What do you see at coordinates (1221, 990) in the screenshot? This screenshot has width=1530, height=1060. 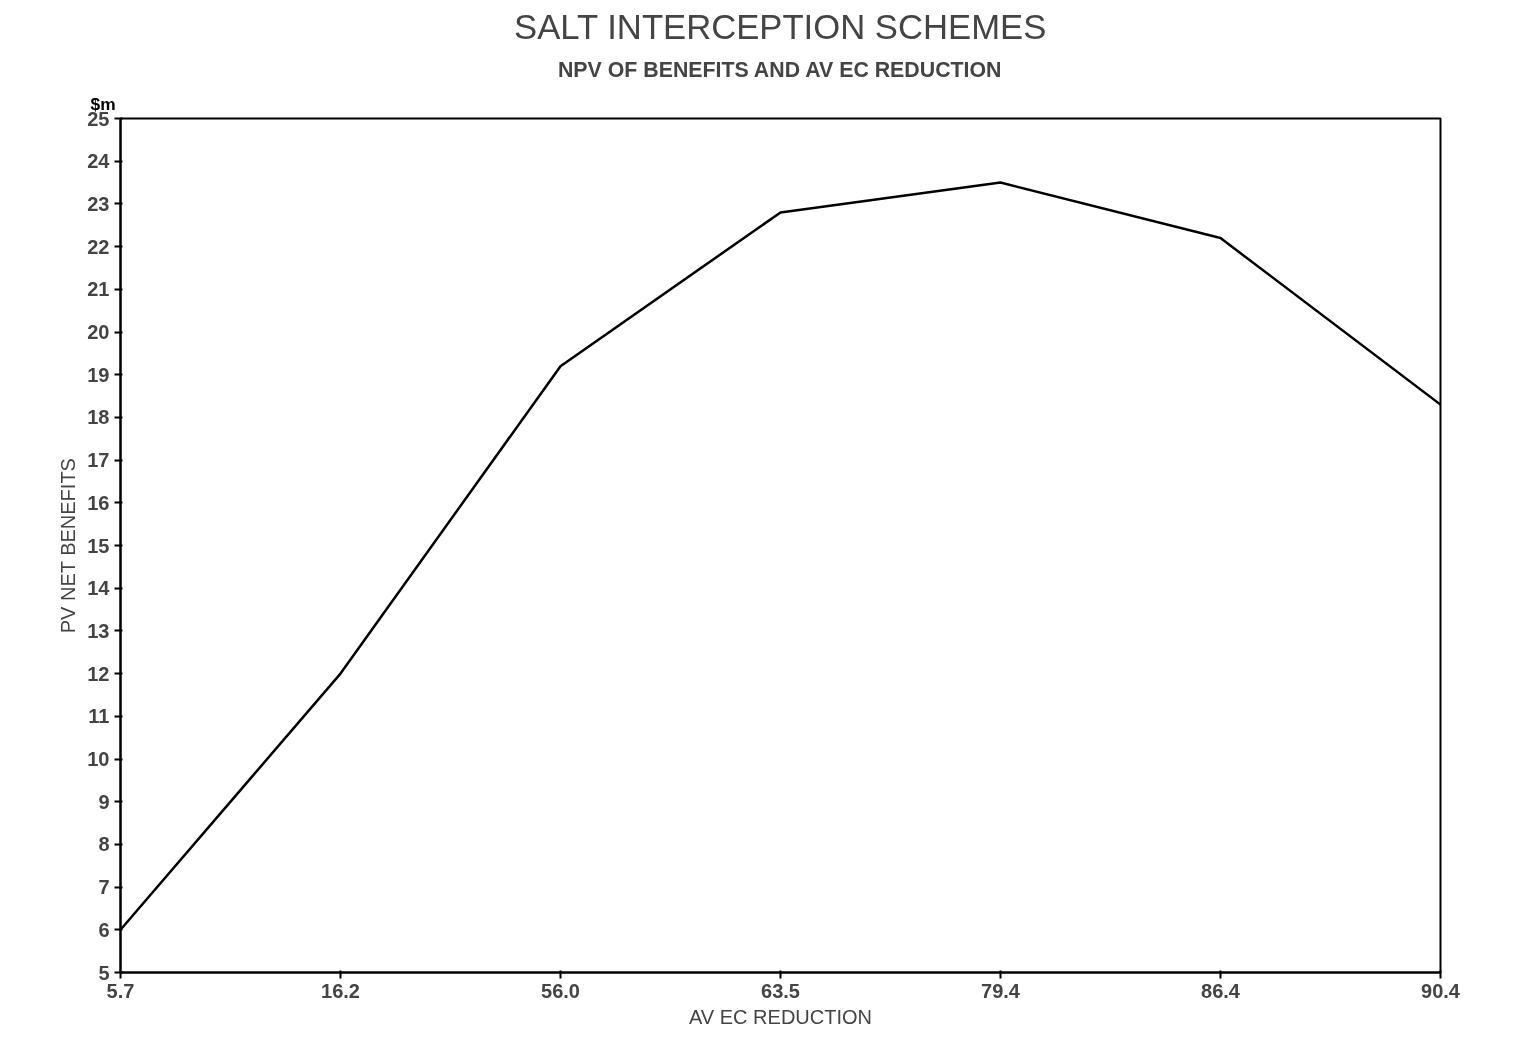 I see `x-tick-label: 86.4` at bounding box center [1221, 990].